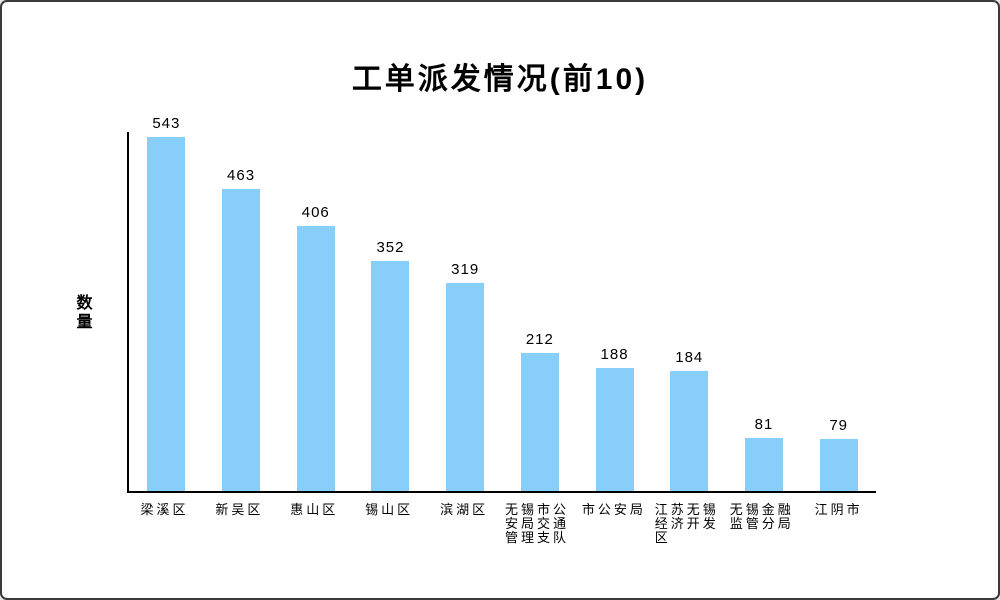 The width and height of the screenshot is (1000, 600). What do you see at coordinates (839, 426) in the screenshot?
I see `bar-value-label: 79` at bounding box center [839, 426].